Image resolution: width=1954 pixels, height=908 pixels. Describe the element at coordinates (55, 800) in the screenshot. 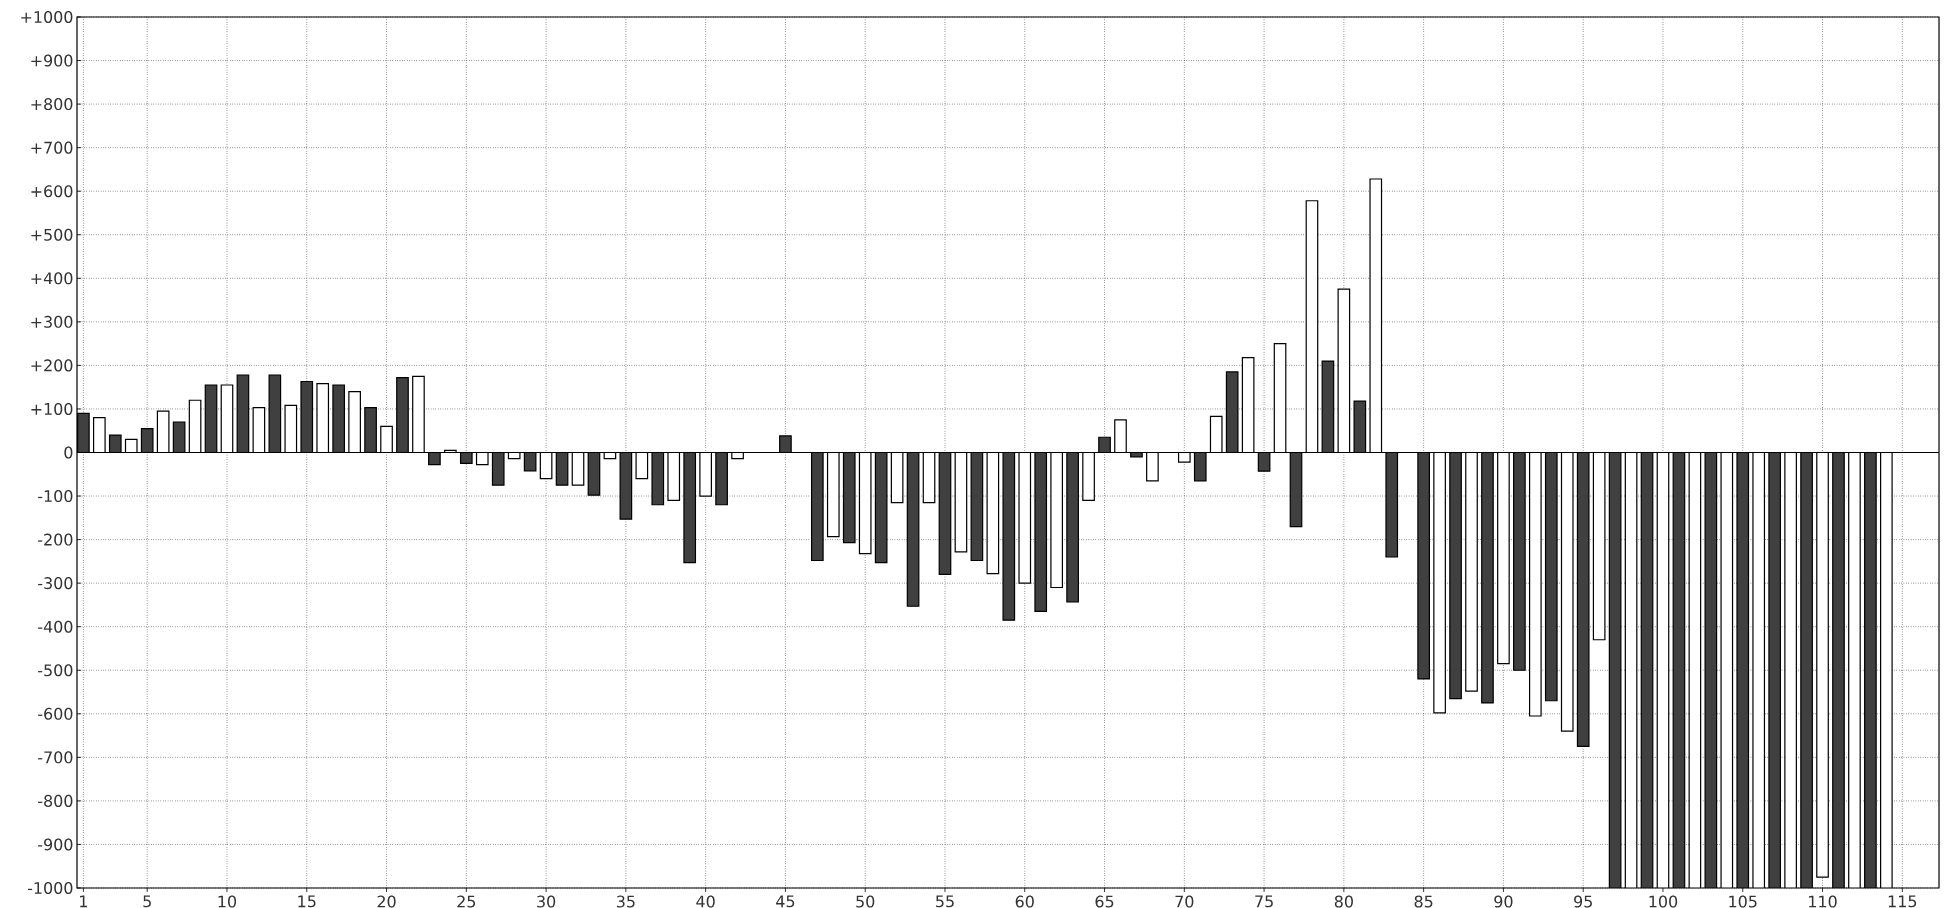

I see `y-tick-label: -800` at that location.